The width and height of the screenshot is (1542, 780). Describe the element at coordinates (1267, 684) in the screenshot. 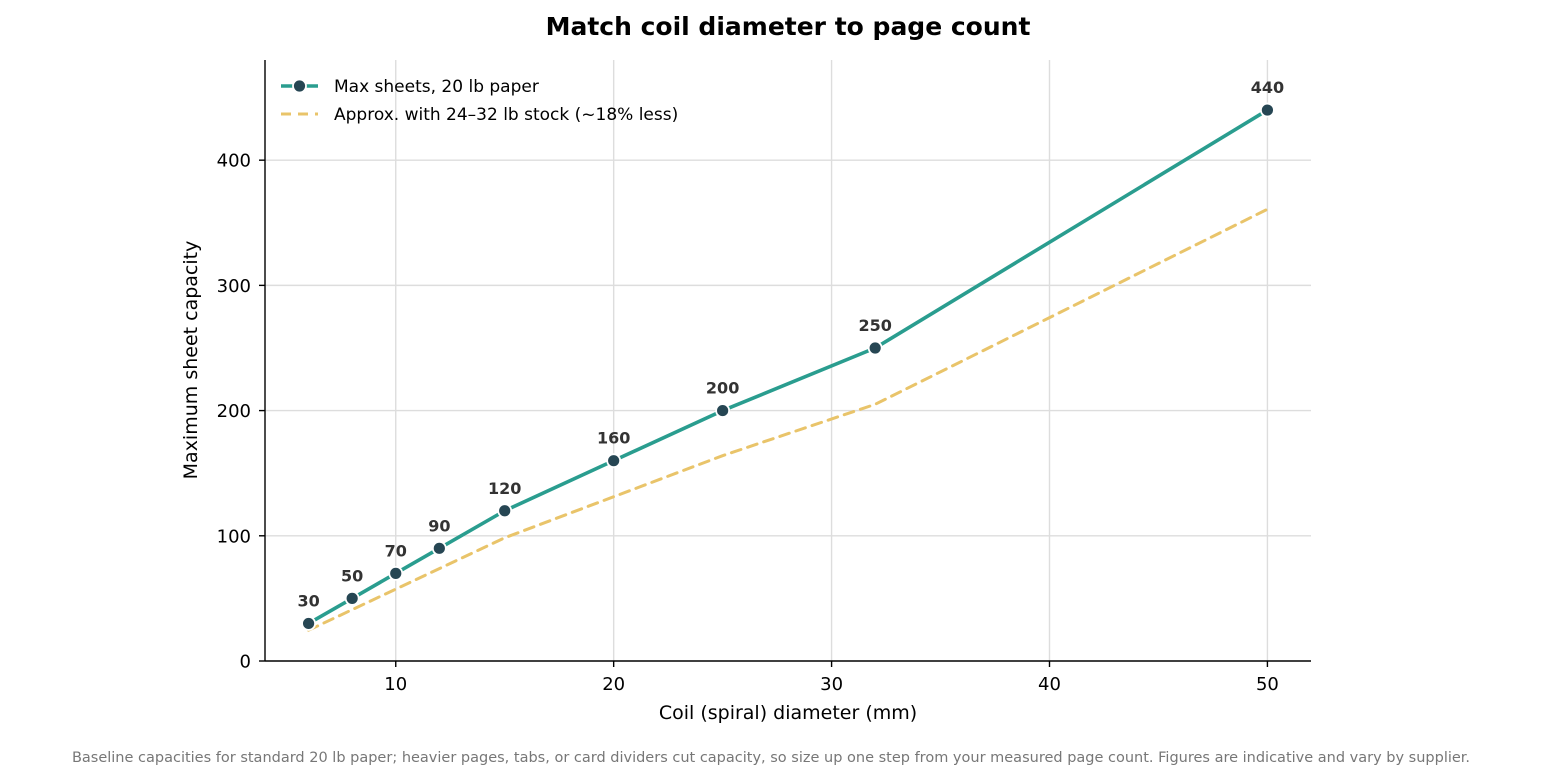

I see `x-tick-label: 50` at that location.